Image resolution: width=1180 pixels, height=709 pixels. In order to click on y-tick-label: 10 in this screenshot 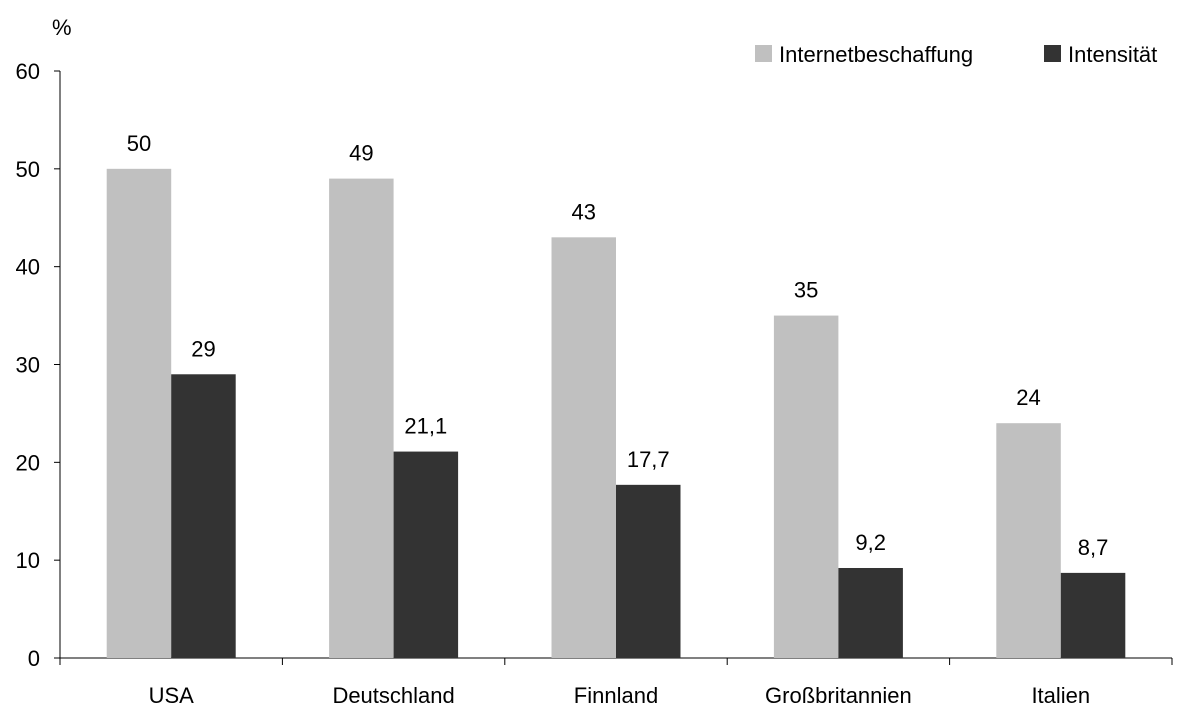, I will do `click(28, 560)`.